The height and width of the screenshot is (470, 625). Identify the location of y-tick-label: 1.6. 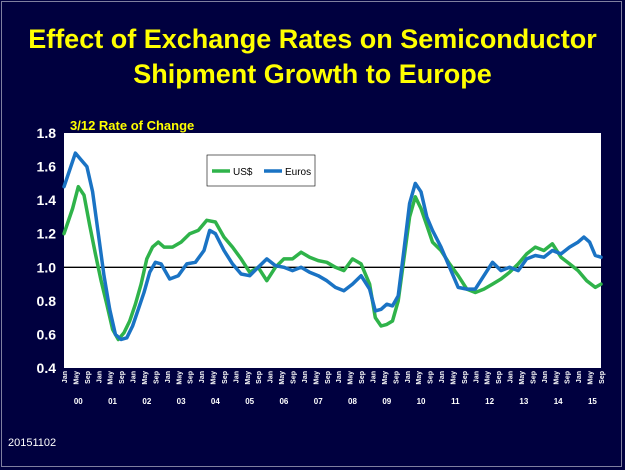
(47, 167).